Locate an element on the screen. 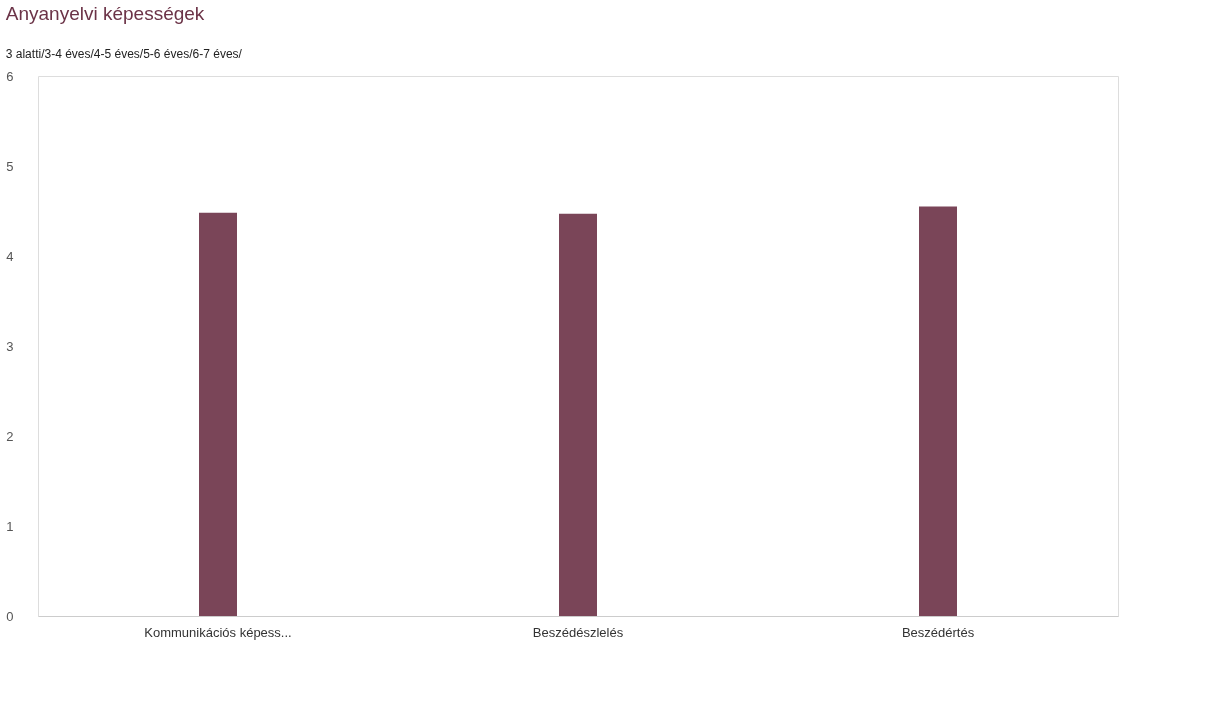  y-tick-label: 1 is located at coordinates (10, 526).